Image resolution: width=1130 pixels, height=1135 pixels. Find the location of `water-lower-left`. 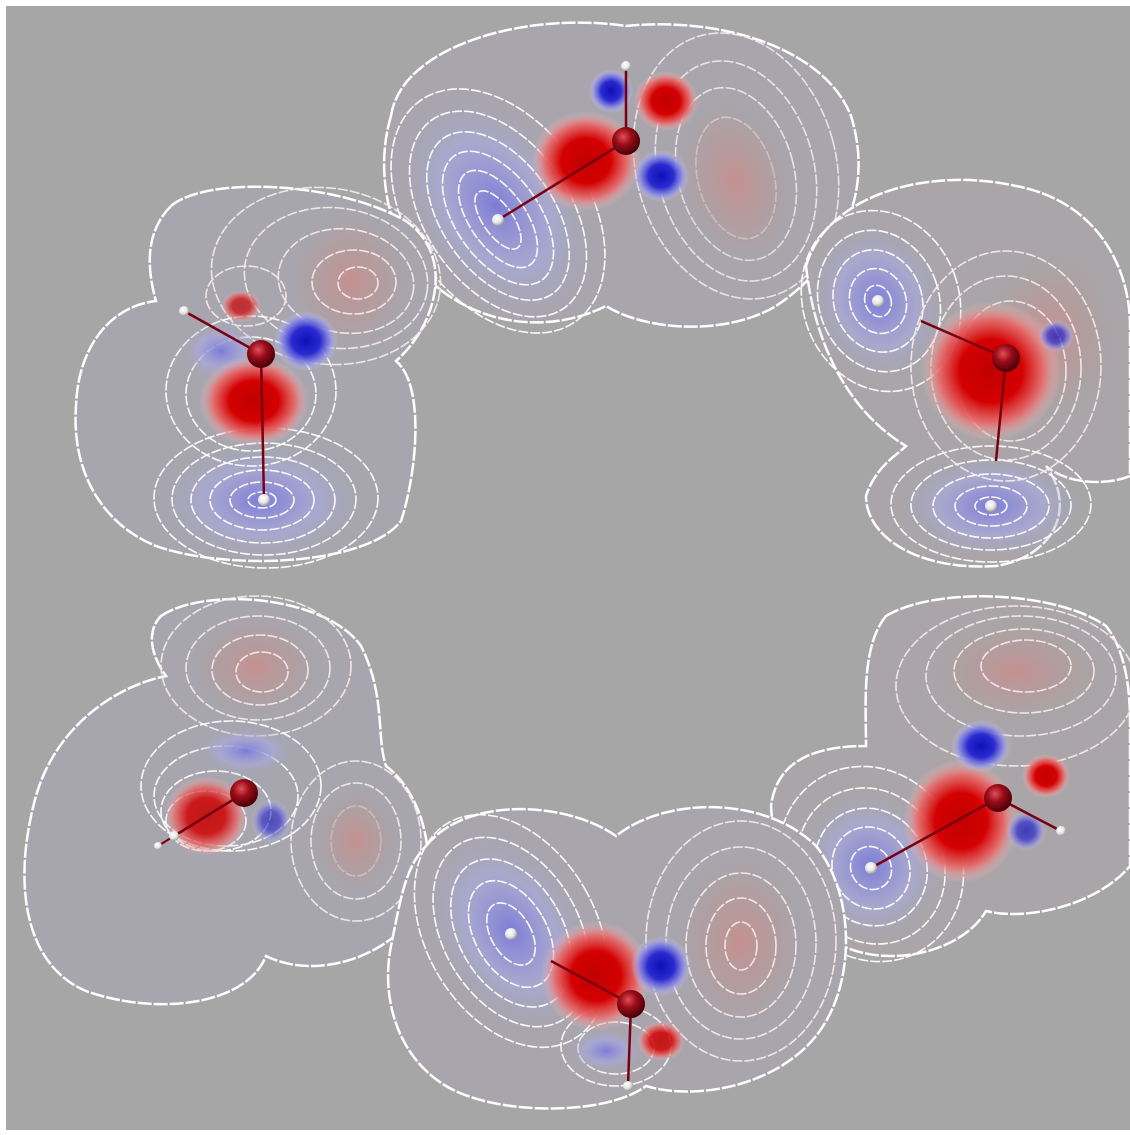

water-lower-left is located at coordinates (226, 800).